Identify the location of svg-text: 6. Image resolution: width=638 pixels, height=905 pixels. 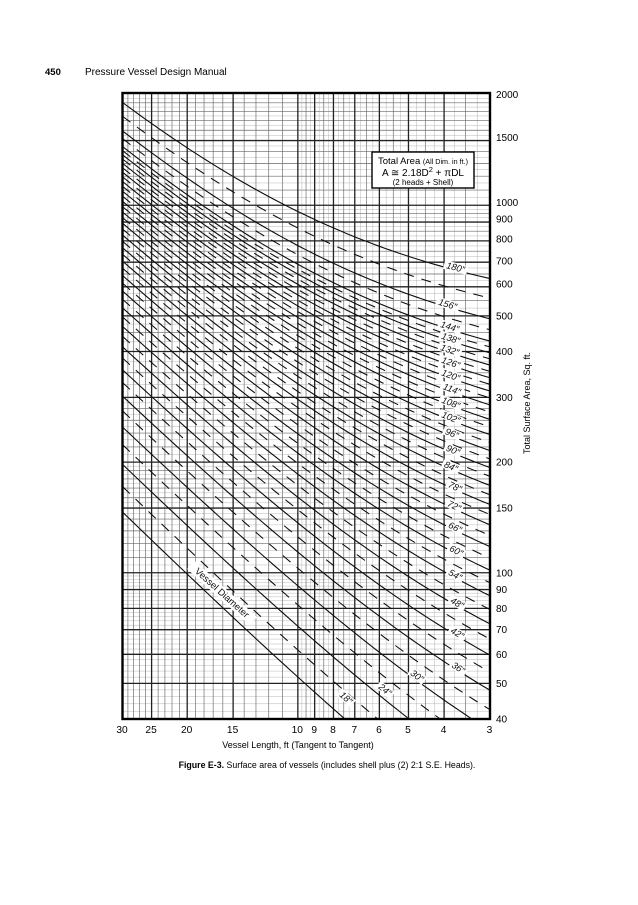
(379, 730).